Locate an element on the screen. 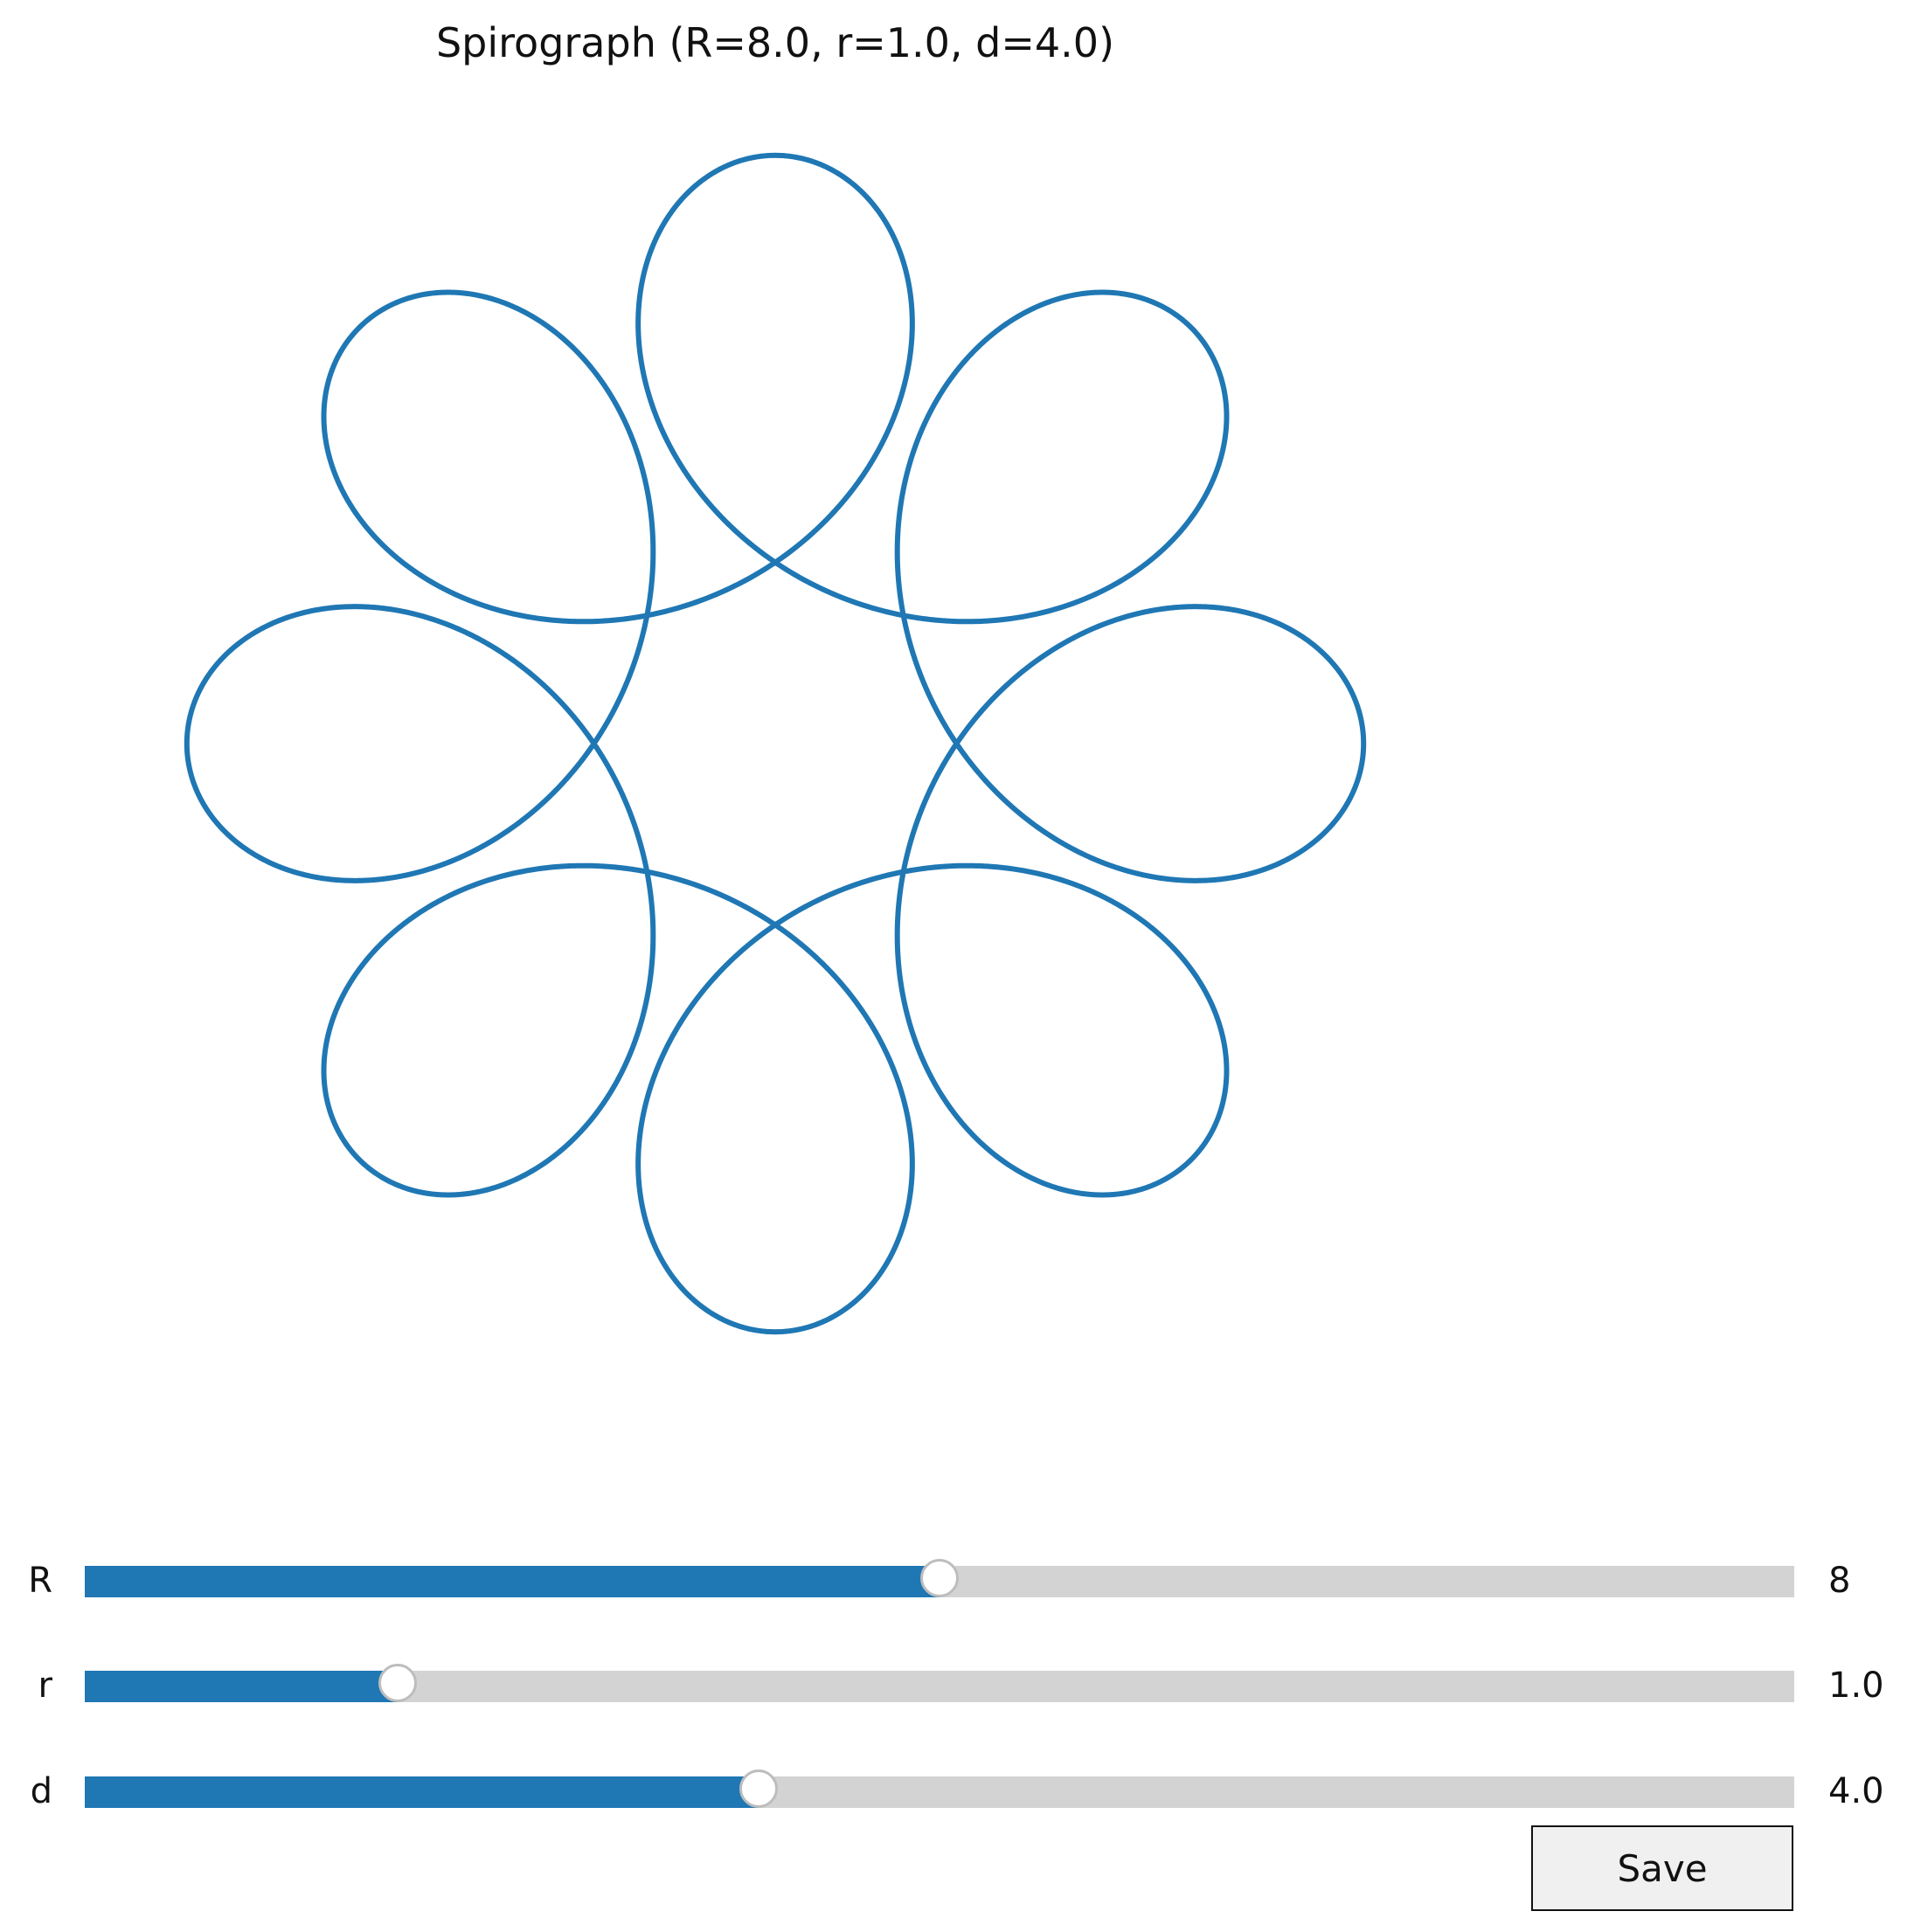  slider-fill-R is located at coordinates (512, 1581).